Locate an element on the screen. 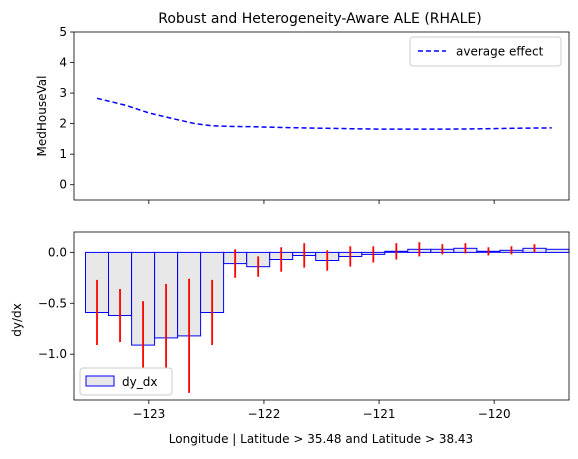 This screenshot has width=578, height=459. bottom-x-tick-label: −123 is located at coordinates (148, 414).